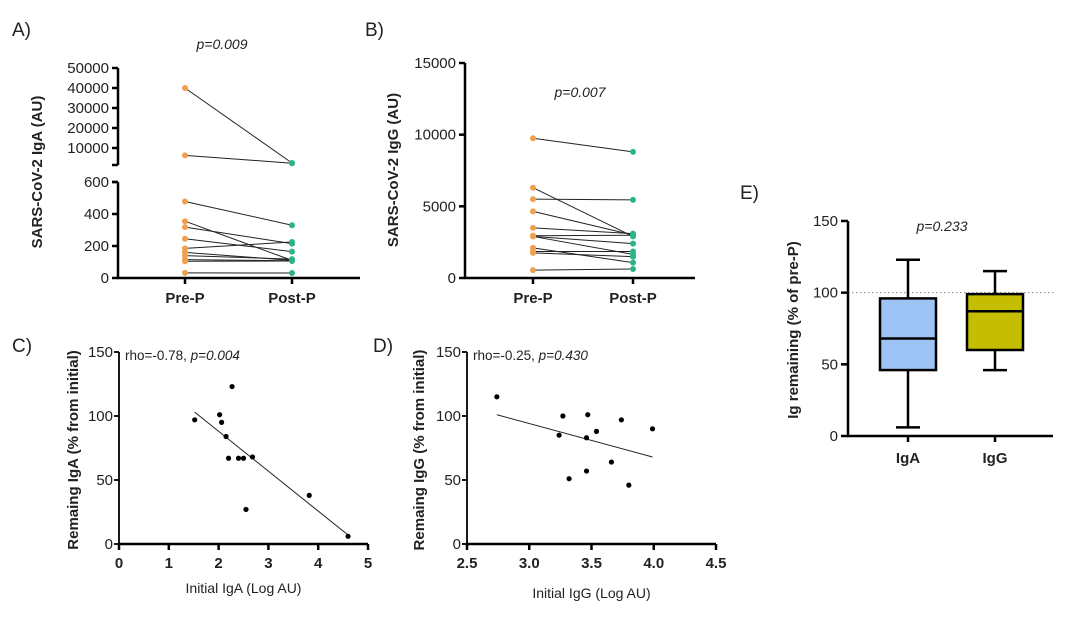  Describe the element at coordinates (834, 436) in the screenshot. I see `y-tick-label-e: 0` at that location.